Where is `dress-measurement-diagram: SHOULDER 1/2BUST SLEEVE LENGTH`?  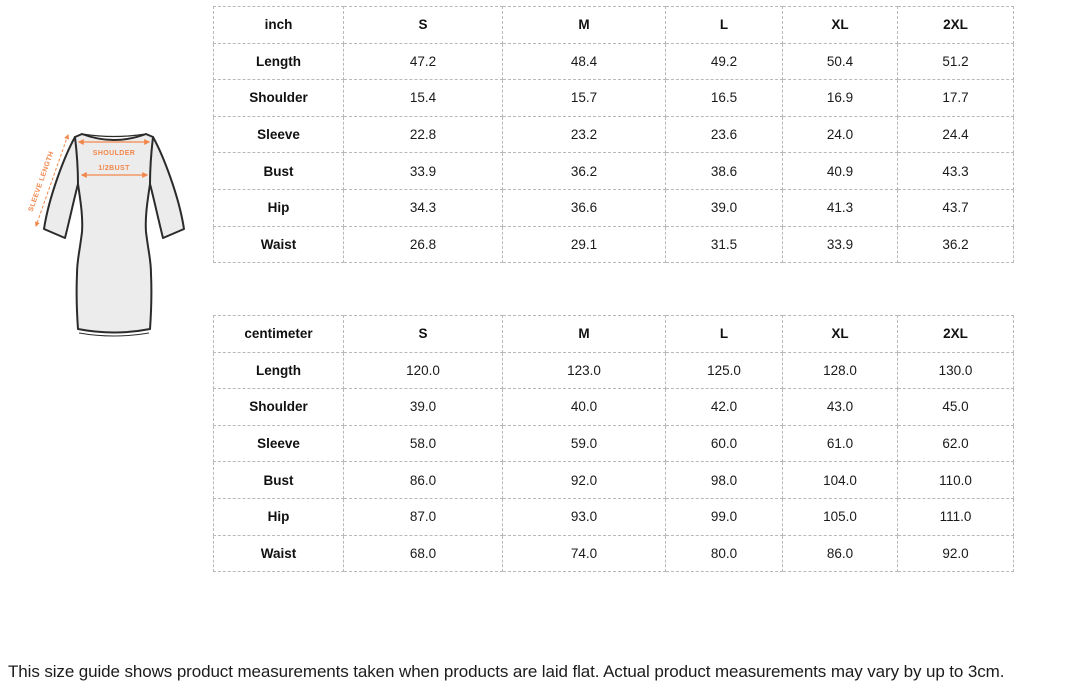 dress-measurement-diagram: SHOULDER 1/2BUST SLEEVE LENGTH is located at coordinates (107, 225).